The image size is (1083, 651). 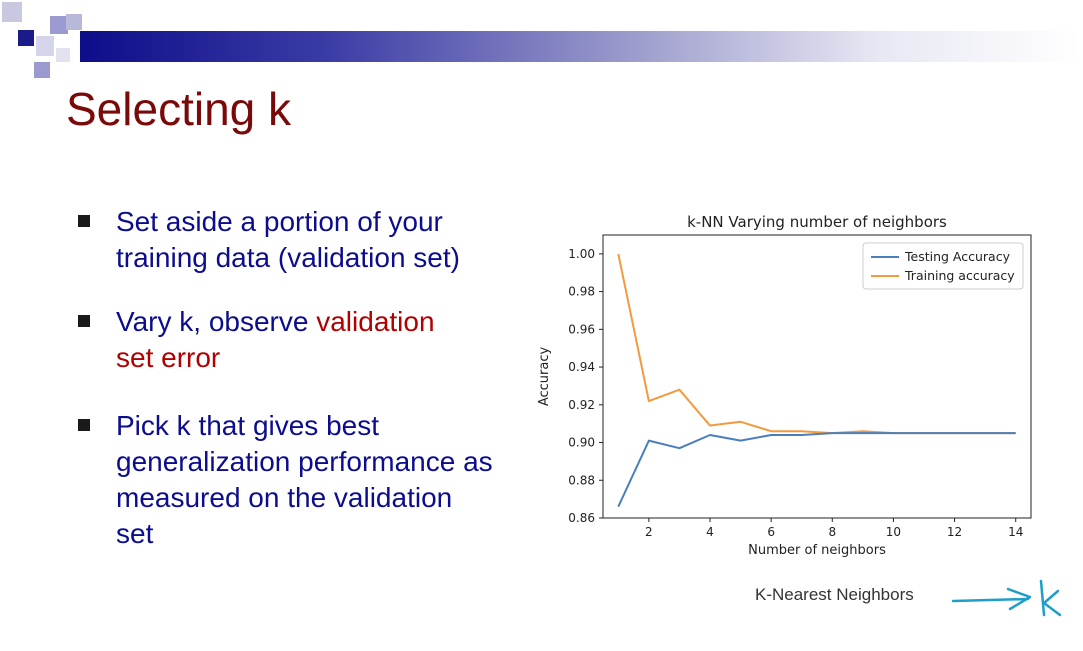 I want to click on legend-label: Testing Accuracy, so click(x=957, y=256).